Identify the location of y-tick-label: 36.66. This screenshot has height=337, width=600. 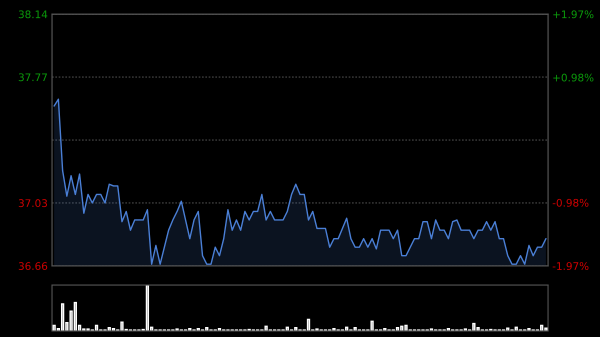
(33, 266).